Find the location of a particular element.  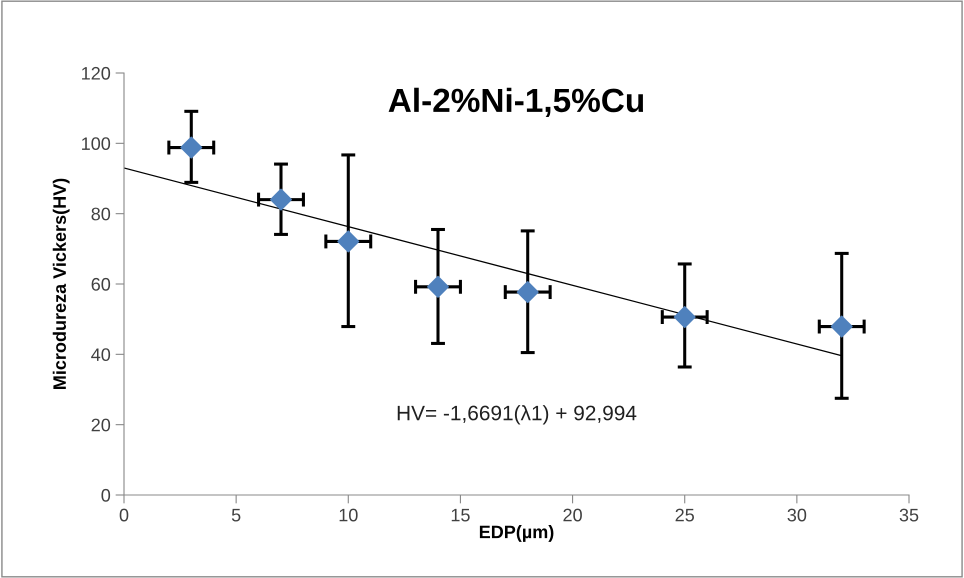

x-tick-label: 5 is located at coordinates (236, 515).